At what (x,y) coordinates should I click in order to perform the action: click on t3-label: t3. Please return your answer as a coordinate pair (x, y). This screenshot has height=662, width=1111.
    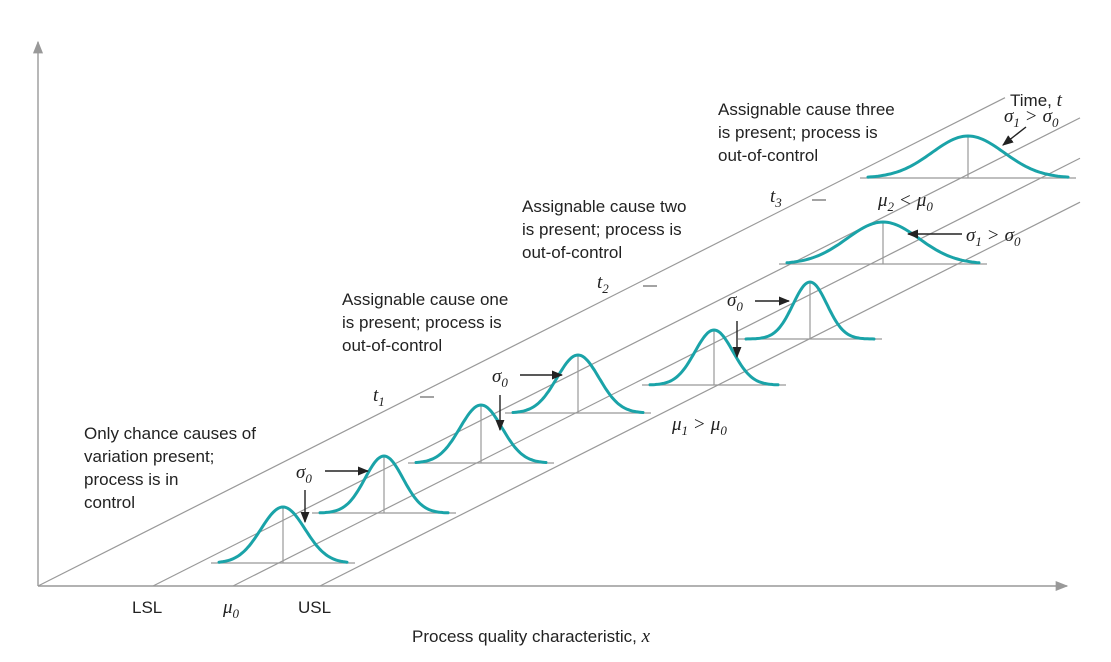
    Looking at the image, I should click on (776, 198).